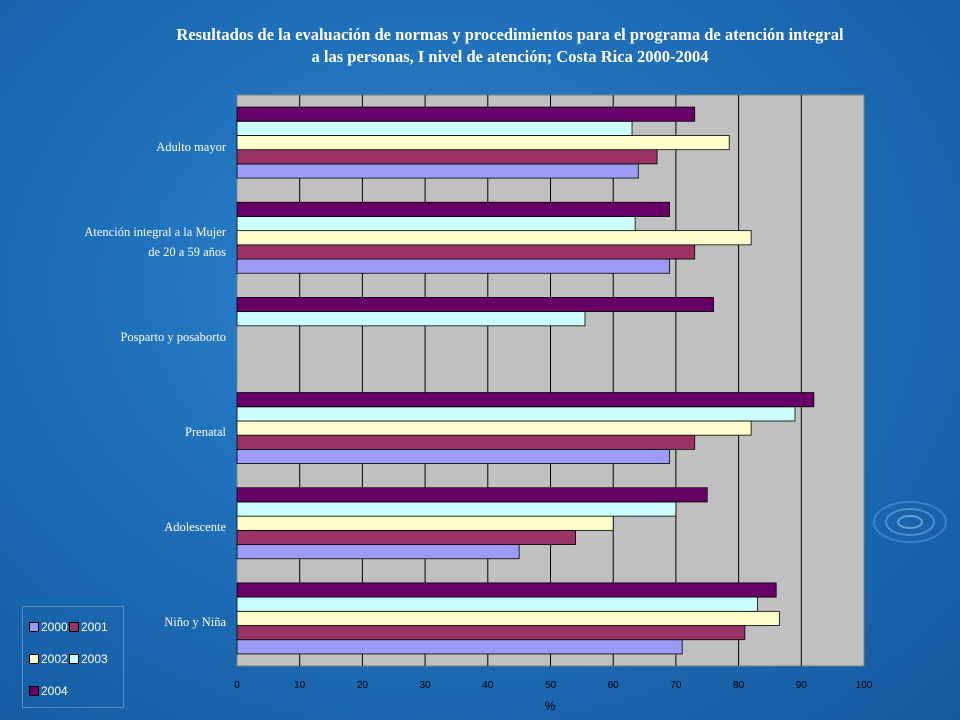  I want to click on category-label-0: Adulto mayor, so click(116, 147).